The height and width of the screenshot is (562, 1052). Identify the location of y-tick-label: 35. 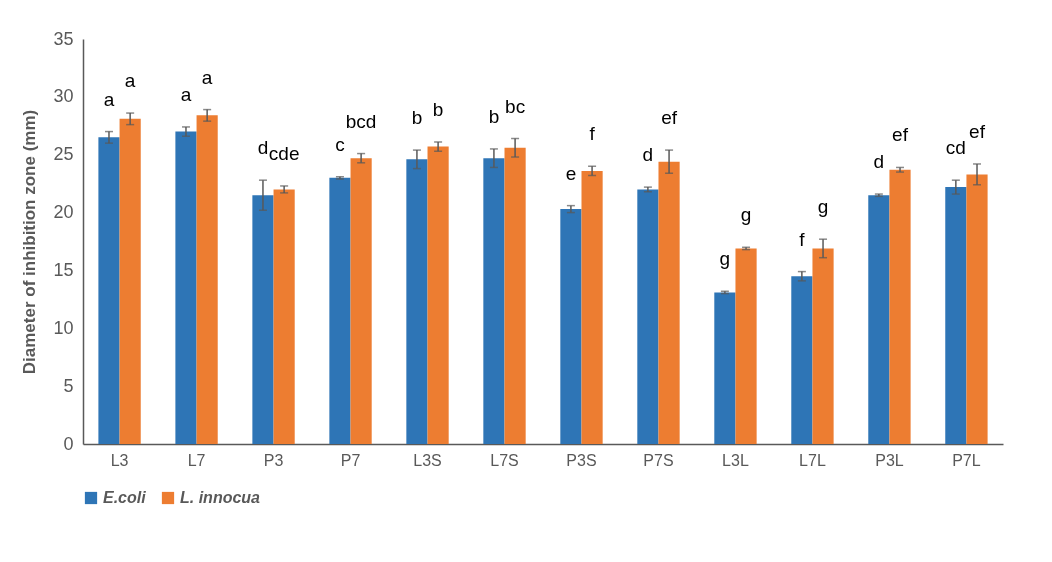
(63, 38).